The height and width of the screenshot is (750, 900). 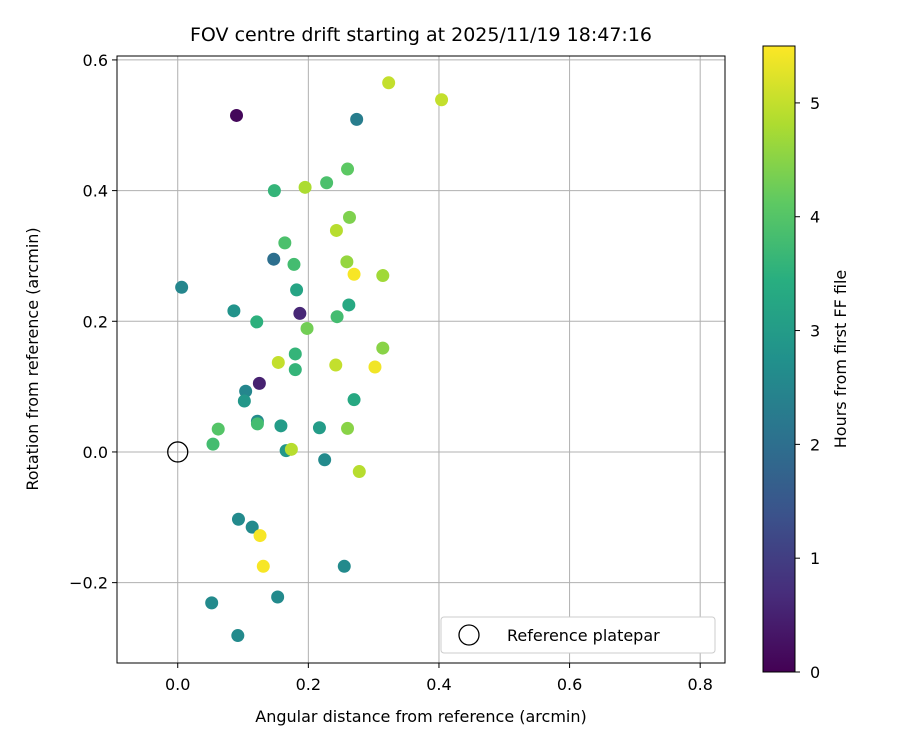 What do you see at coordinates (815, 217) in the screenshot?
I see `colorbar-tick-label: 4` at bounding box center [815, 217].